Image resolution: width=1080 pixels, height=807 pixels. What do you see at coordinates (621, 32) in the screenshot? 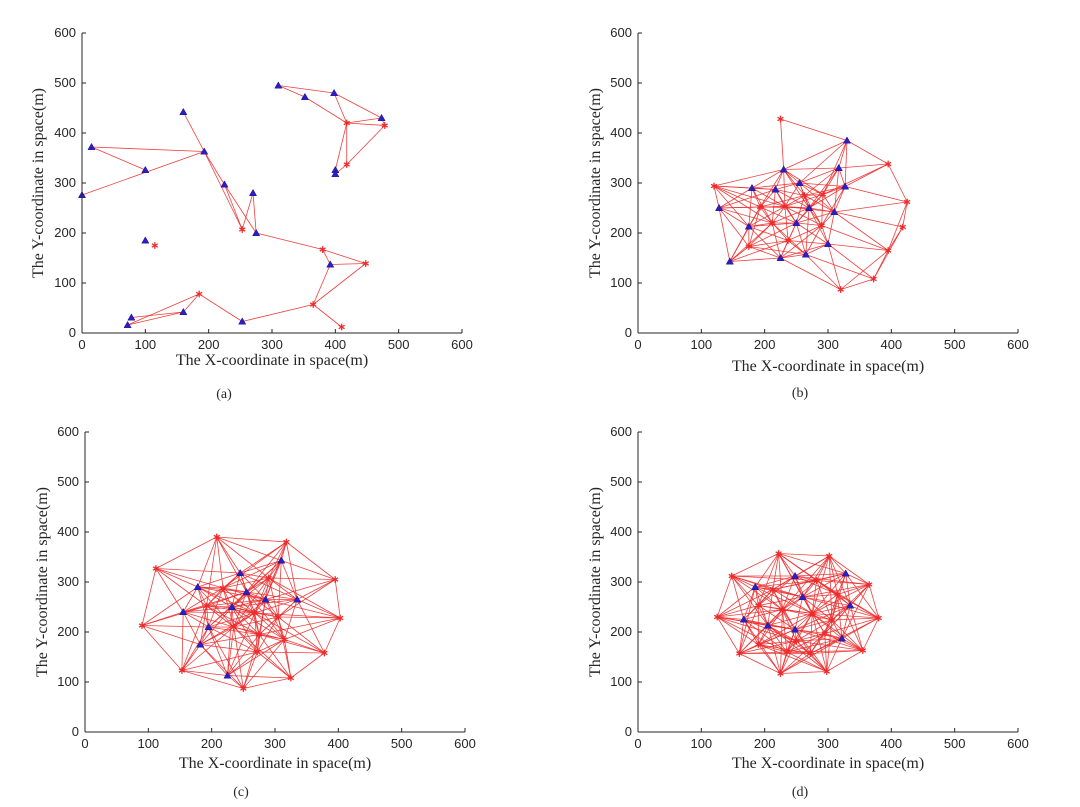
I see `y-tick-label: 600` at bounding box center [621, 32].